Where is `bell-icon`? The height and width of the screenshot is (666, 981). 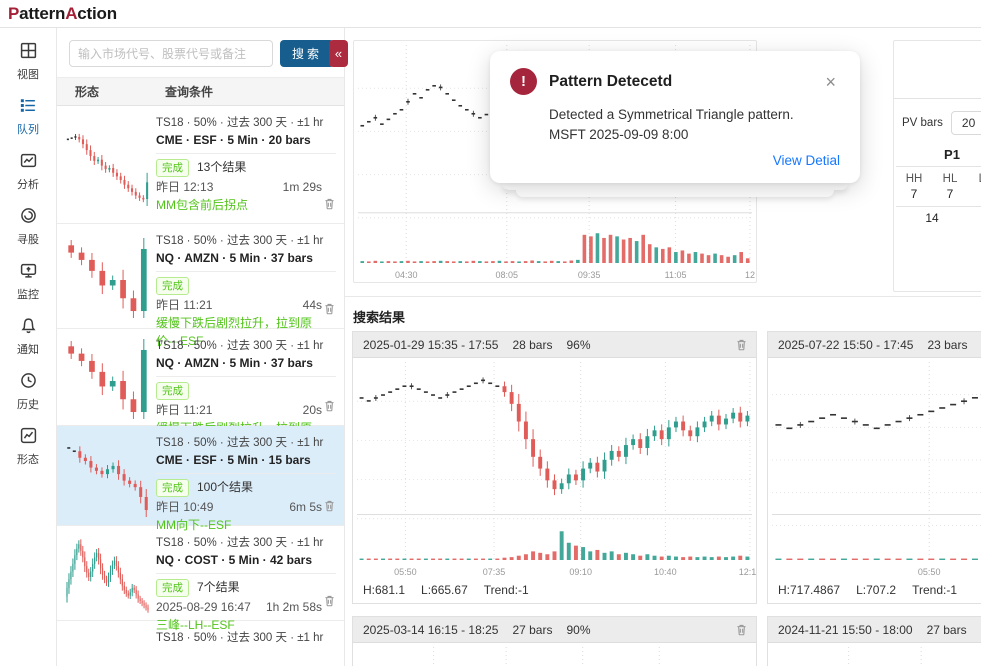
bell-icon is located at coordinates (28, 328).